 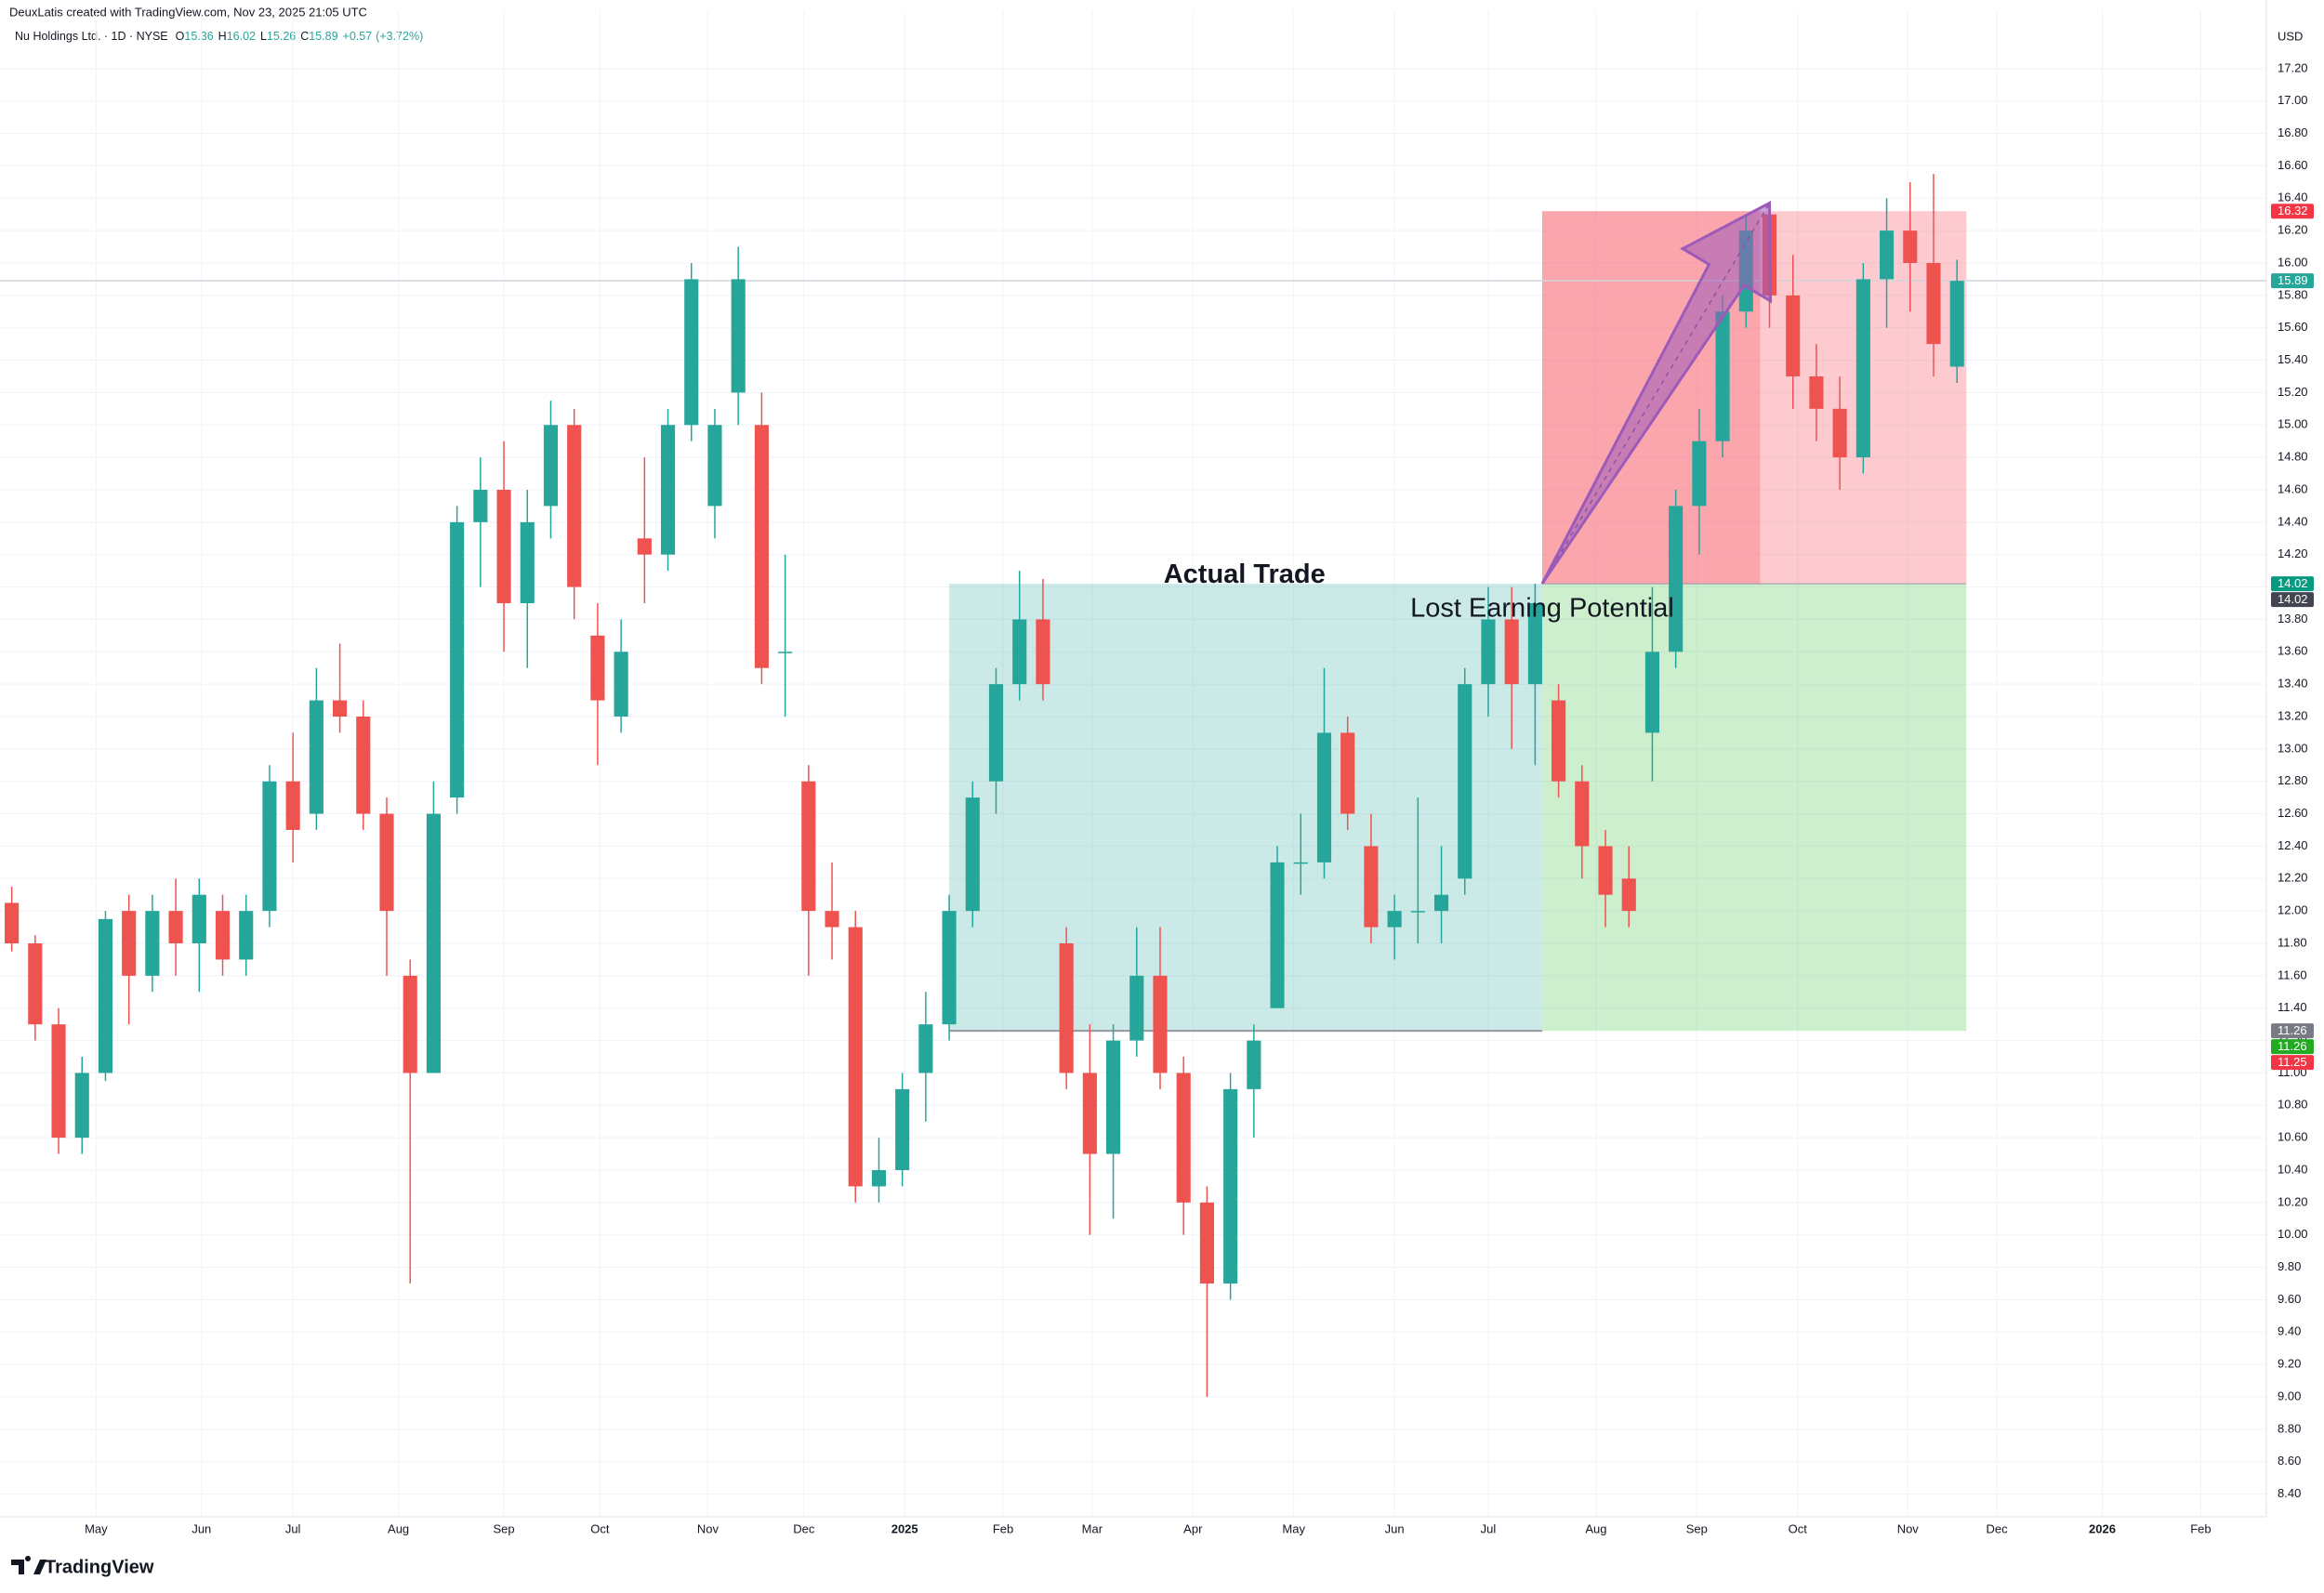 What do you see at coordinates (2293, 67) in the screenshot?
I see `y-tick-label: 17.20` at bounding box center [2293, 67].